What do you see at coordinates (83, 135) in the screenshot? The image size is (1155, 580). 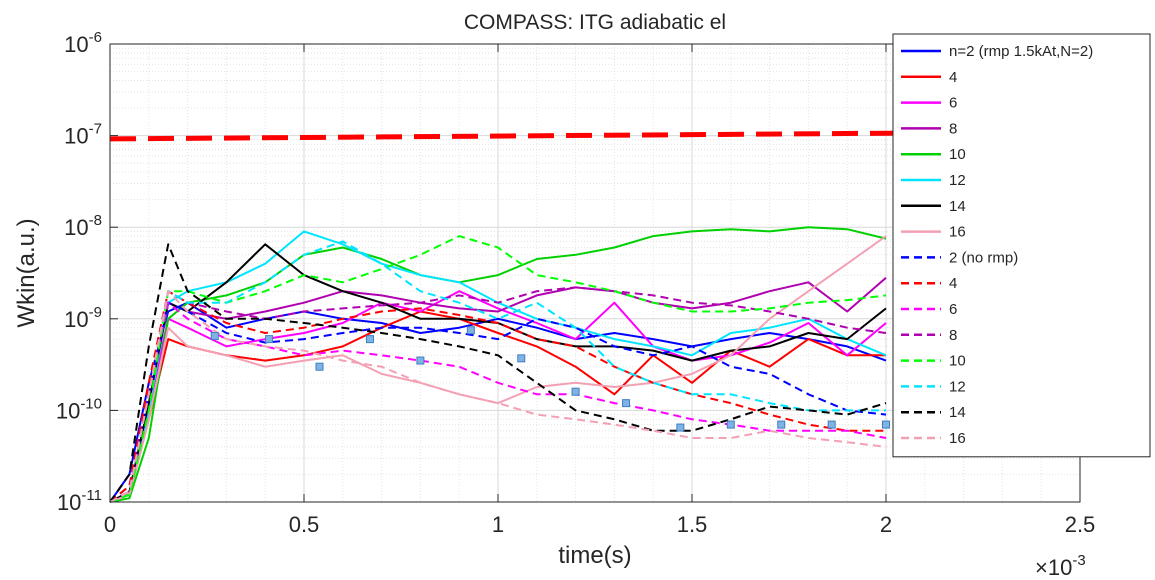 I see `y-tick-label: 10⁻⁷` at bounding box center [83, 135].